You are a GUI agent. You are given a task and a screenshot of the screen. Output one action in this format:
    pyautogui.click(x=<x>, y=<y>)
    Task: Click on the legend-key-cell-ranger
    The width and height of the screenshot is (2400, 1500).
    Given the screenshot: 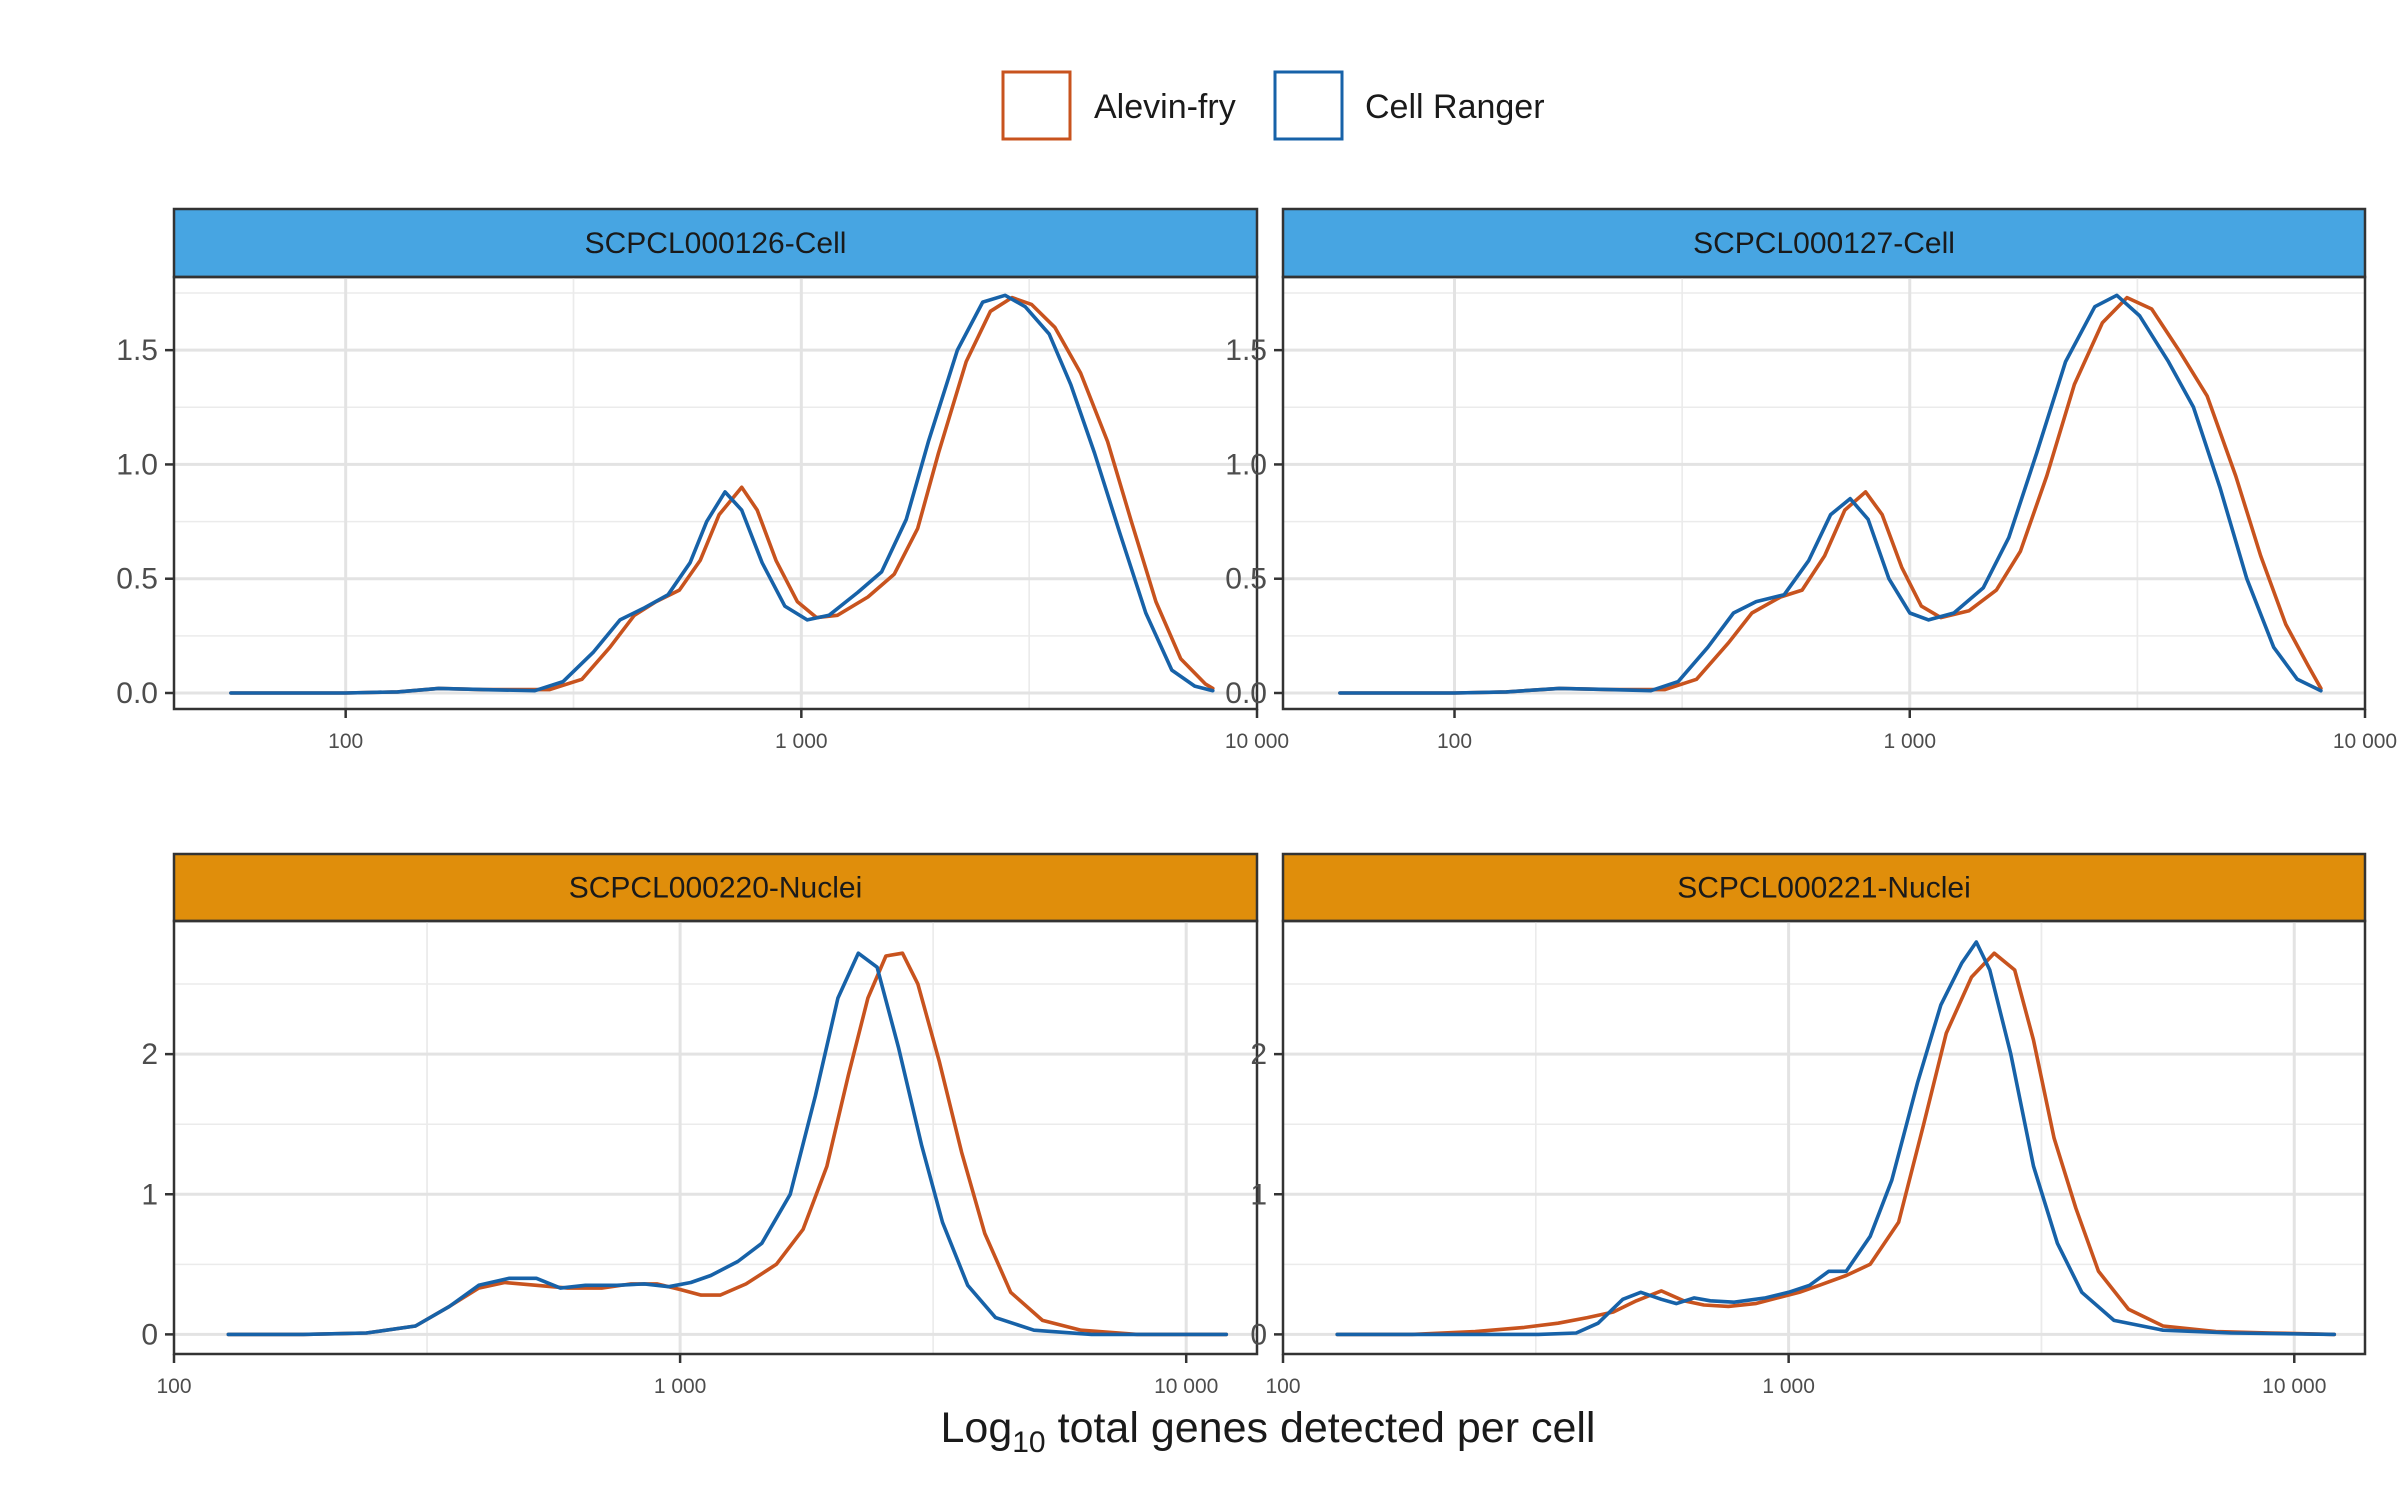 What is the action you would take?
    pyautogui.click(x=1308, y=105)
    